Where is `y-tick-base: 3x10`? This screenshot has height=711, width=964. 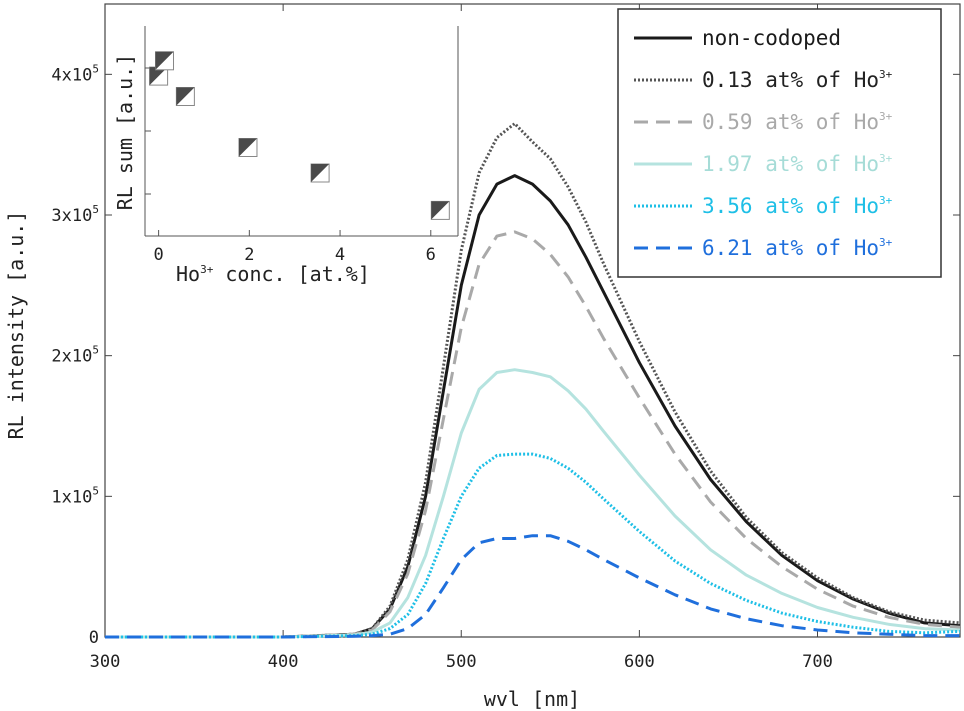 y-tick-base: 3x10 is located at coordinates (71, 216).